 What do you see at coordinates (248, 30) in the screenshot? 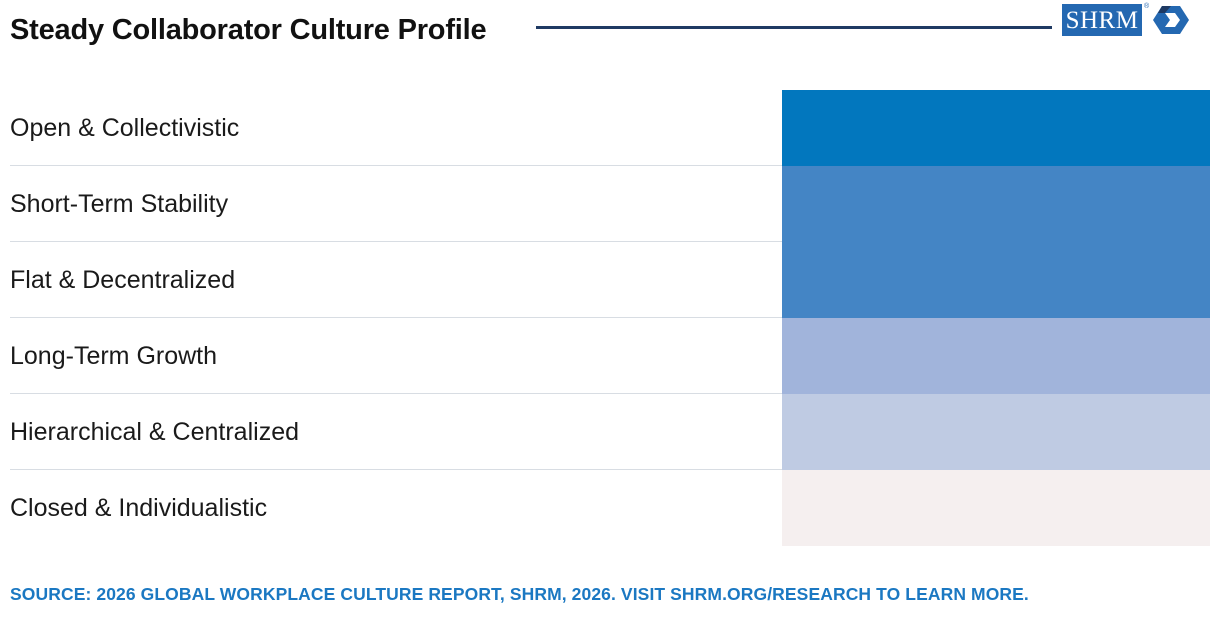
I see `chart-title: Steady Collaborator Culture Profile` at bounding box center [248, 30].